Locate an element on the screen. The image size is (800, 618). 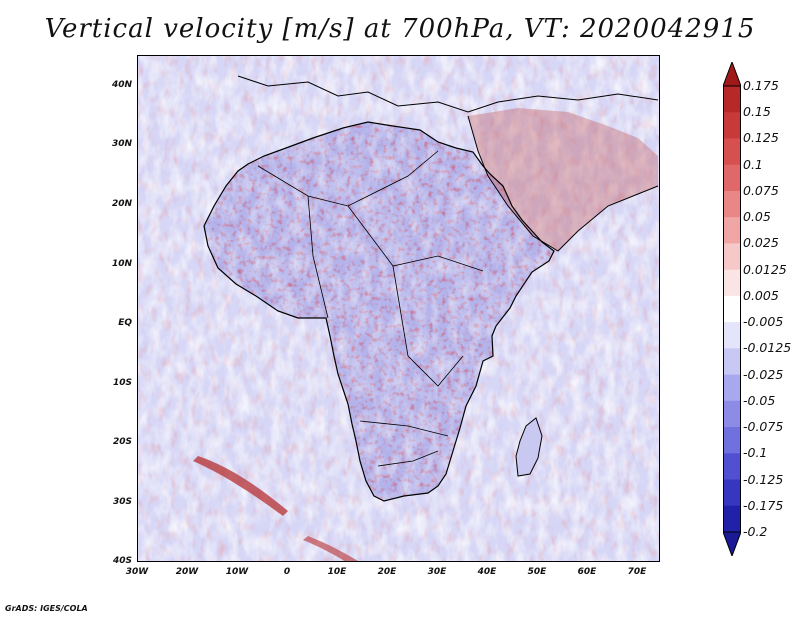
lon-label: 20E is located at coordinates (387, 572).